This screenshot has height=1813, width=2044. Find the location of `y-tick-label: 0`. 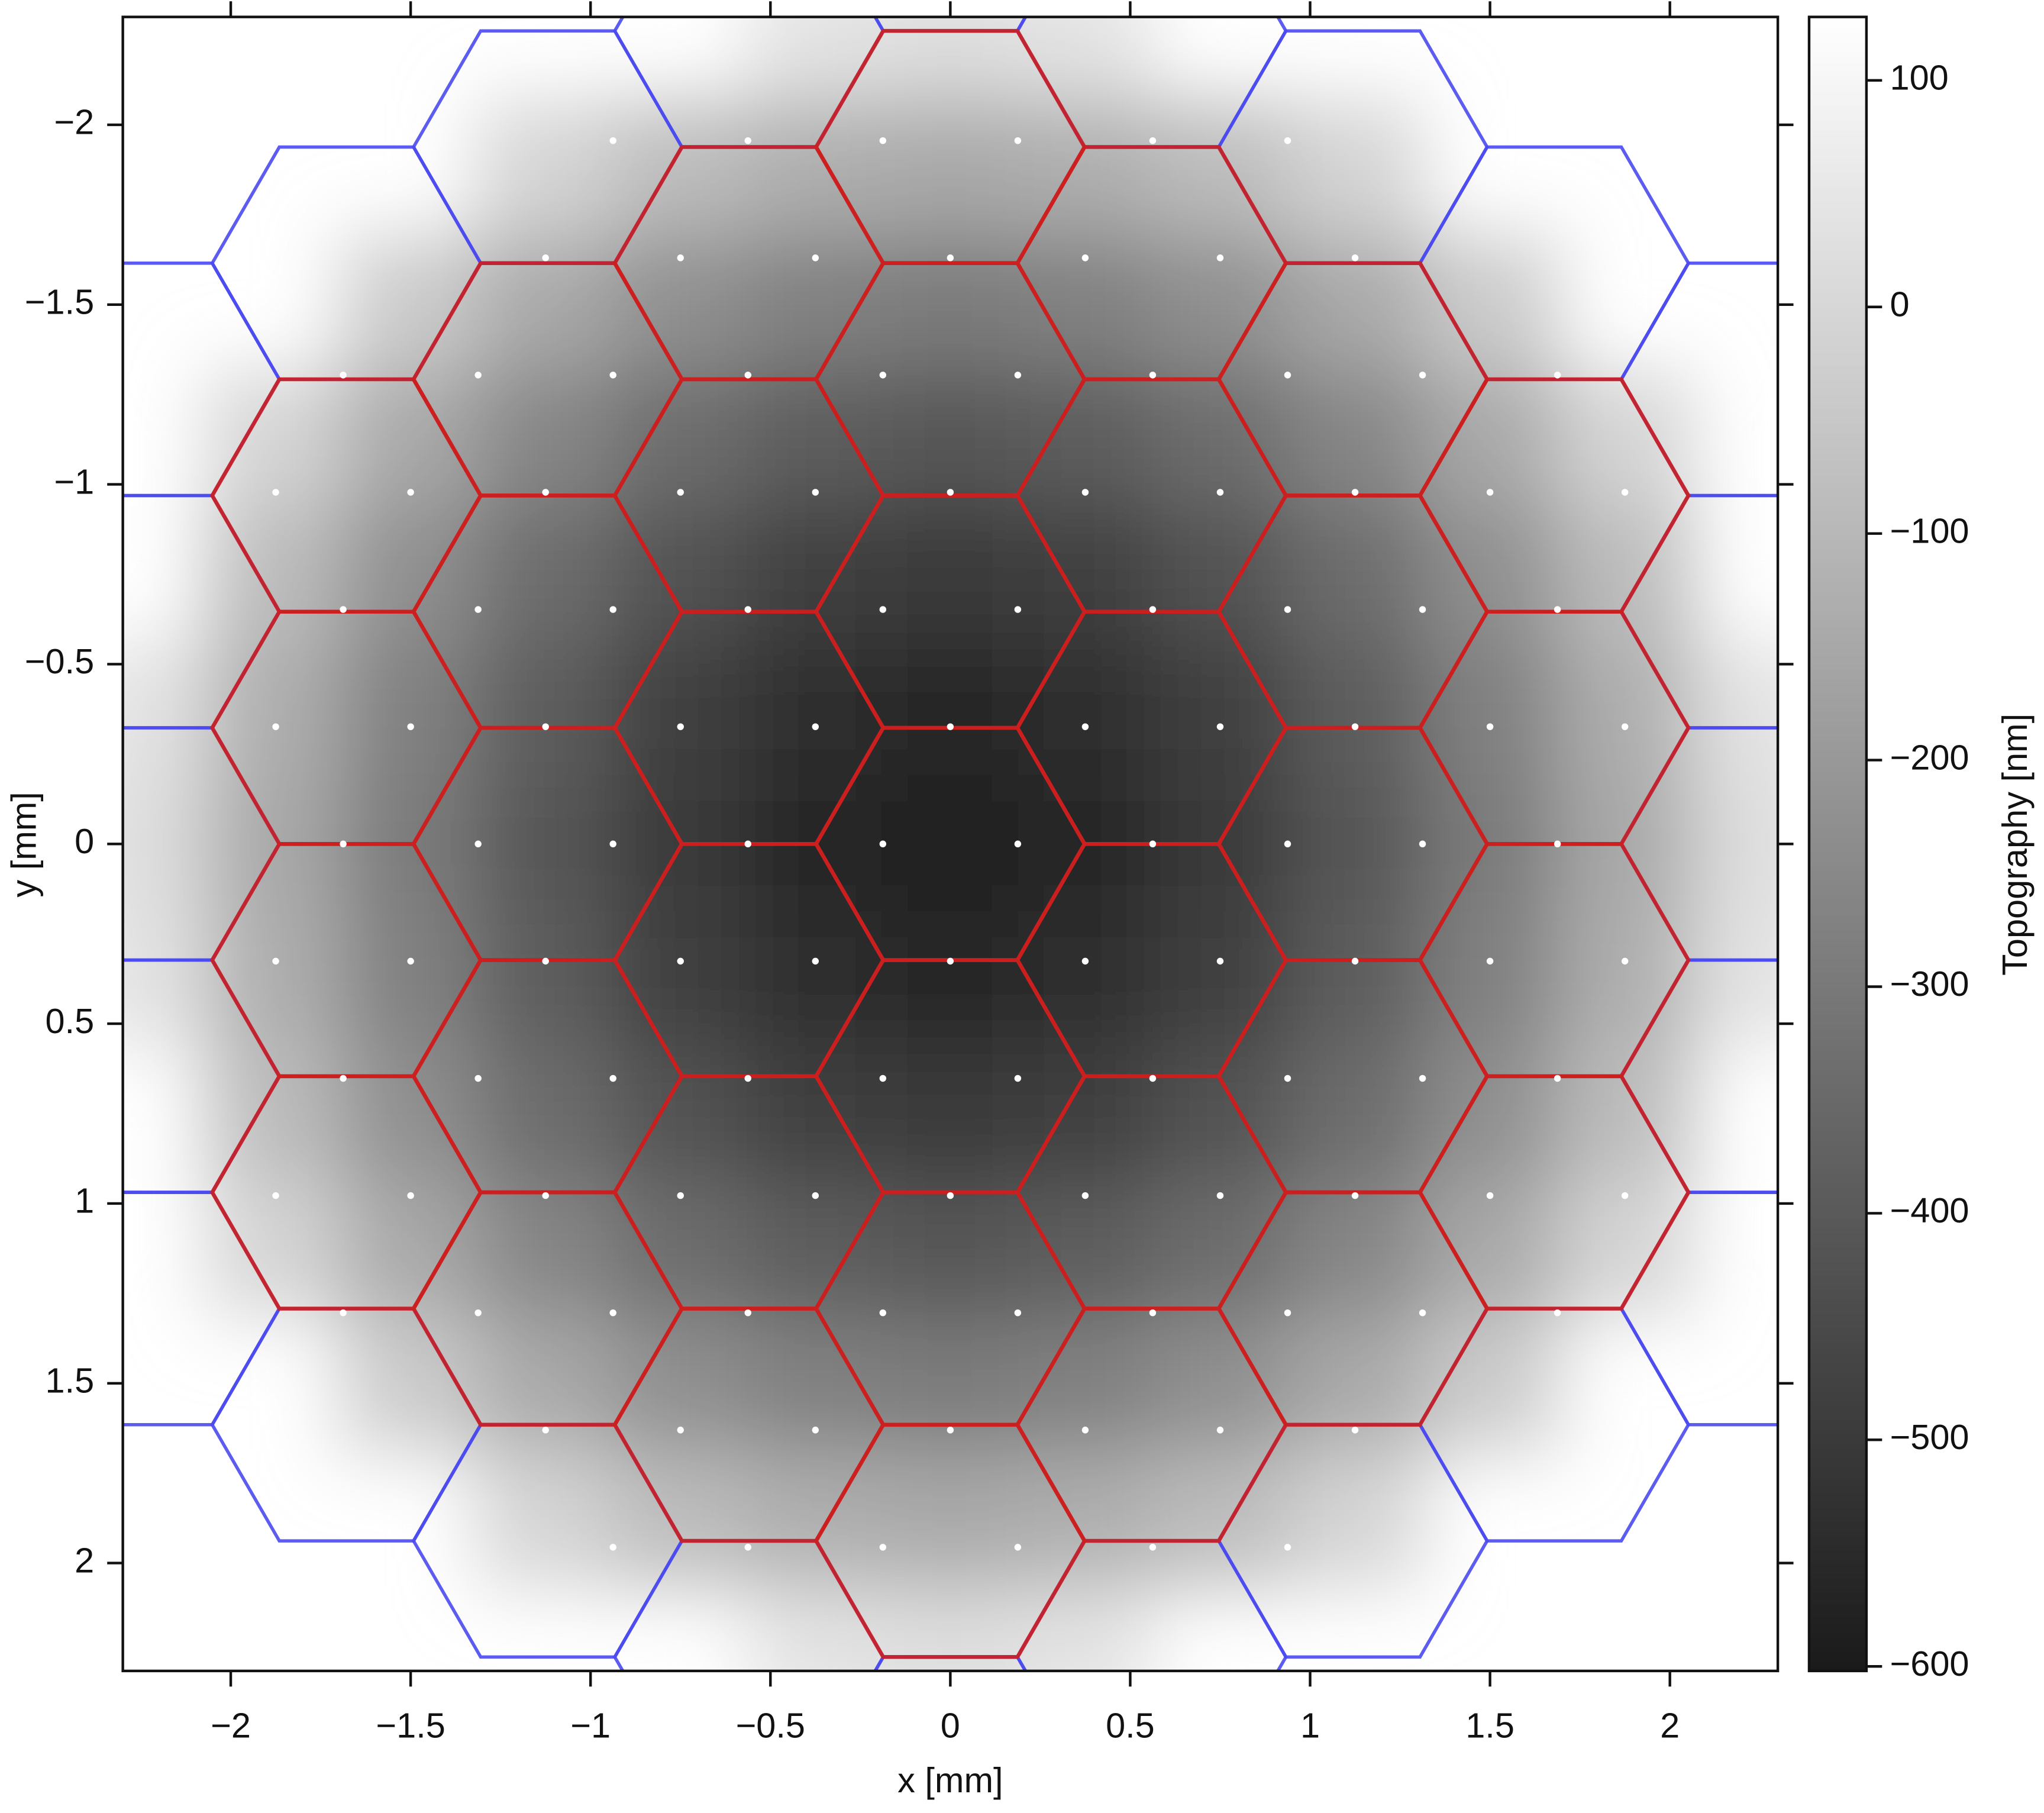

y-tick-label: 0 is located at coordinates (84, 841).